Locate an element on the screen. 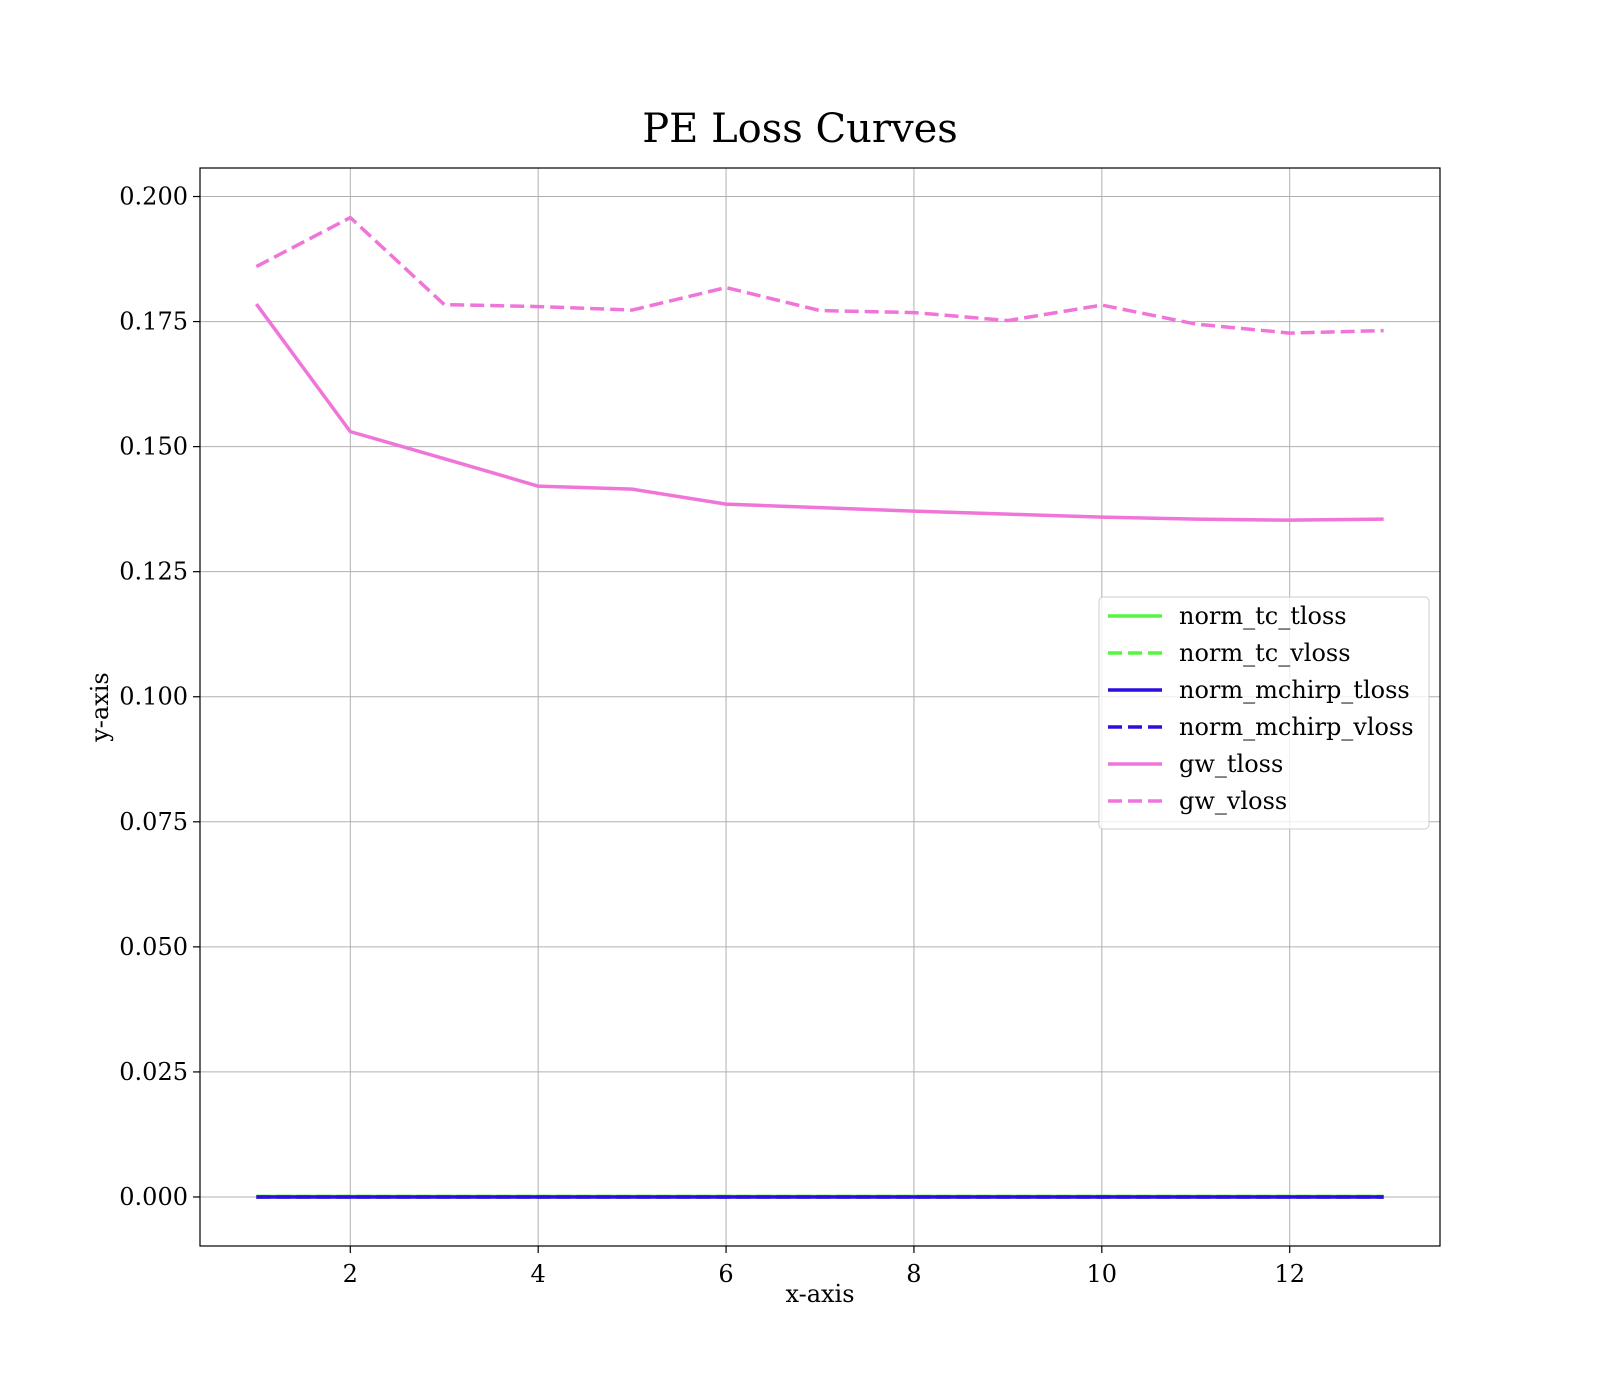 The height and width of the screenshot is (1400, 1600). x-axis-label: x-axis is located at coordinates (819, 1294).